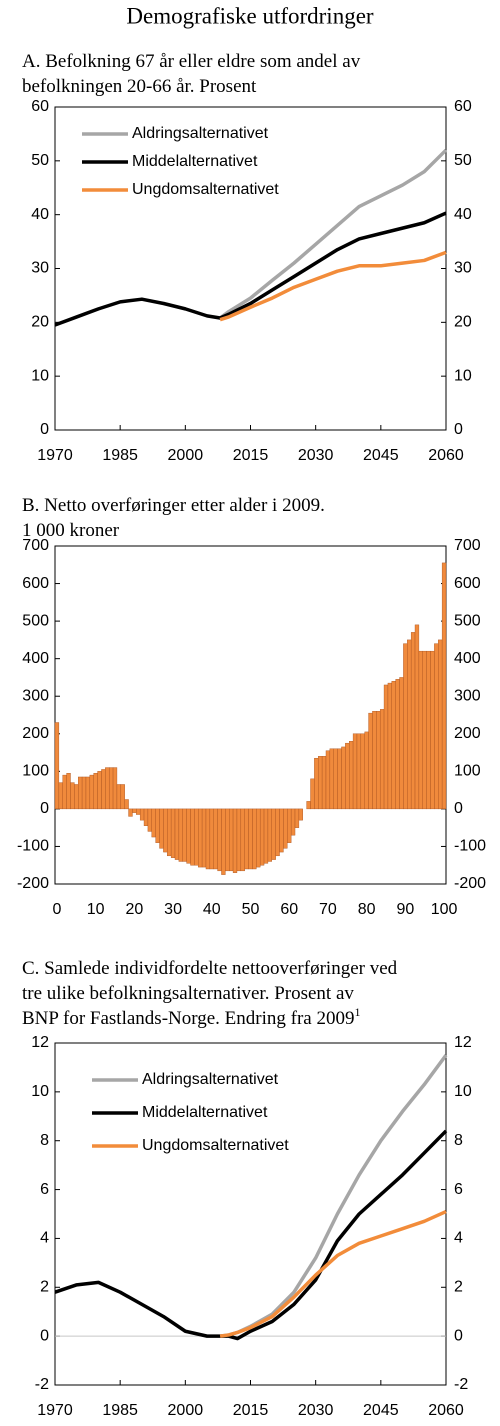  What do you see at coordinates (458, 1238) in the screenshot?
I see `y2-tick-label: 4` at bounding box center [458, 1238].